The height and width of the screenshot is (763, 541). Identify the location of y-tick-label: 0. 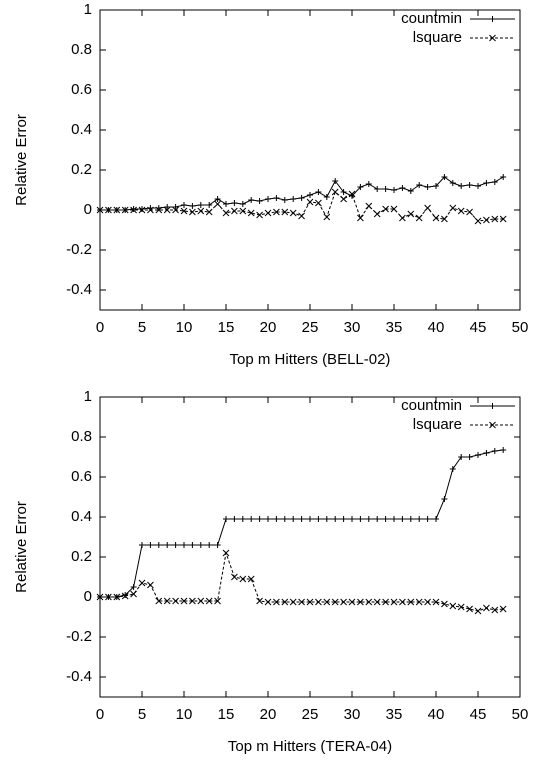
(88, 596).